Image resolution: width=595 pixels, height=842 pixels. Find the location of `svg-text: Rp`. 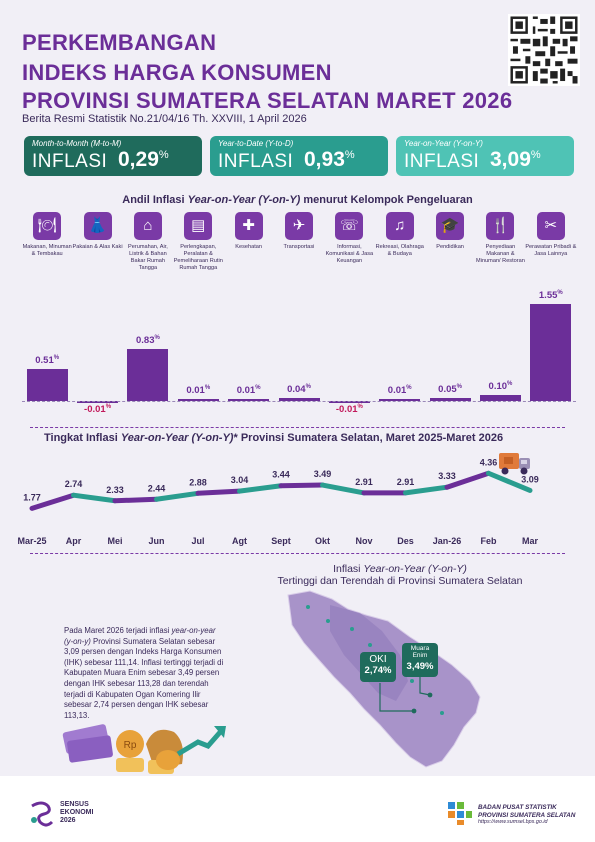

svg-text: Rp is located at coordinates (130, 745).